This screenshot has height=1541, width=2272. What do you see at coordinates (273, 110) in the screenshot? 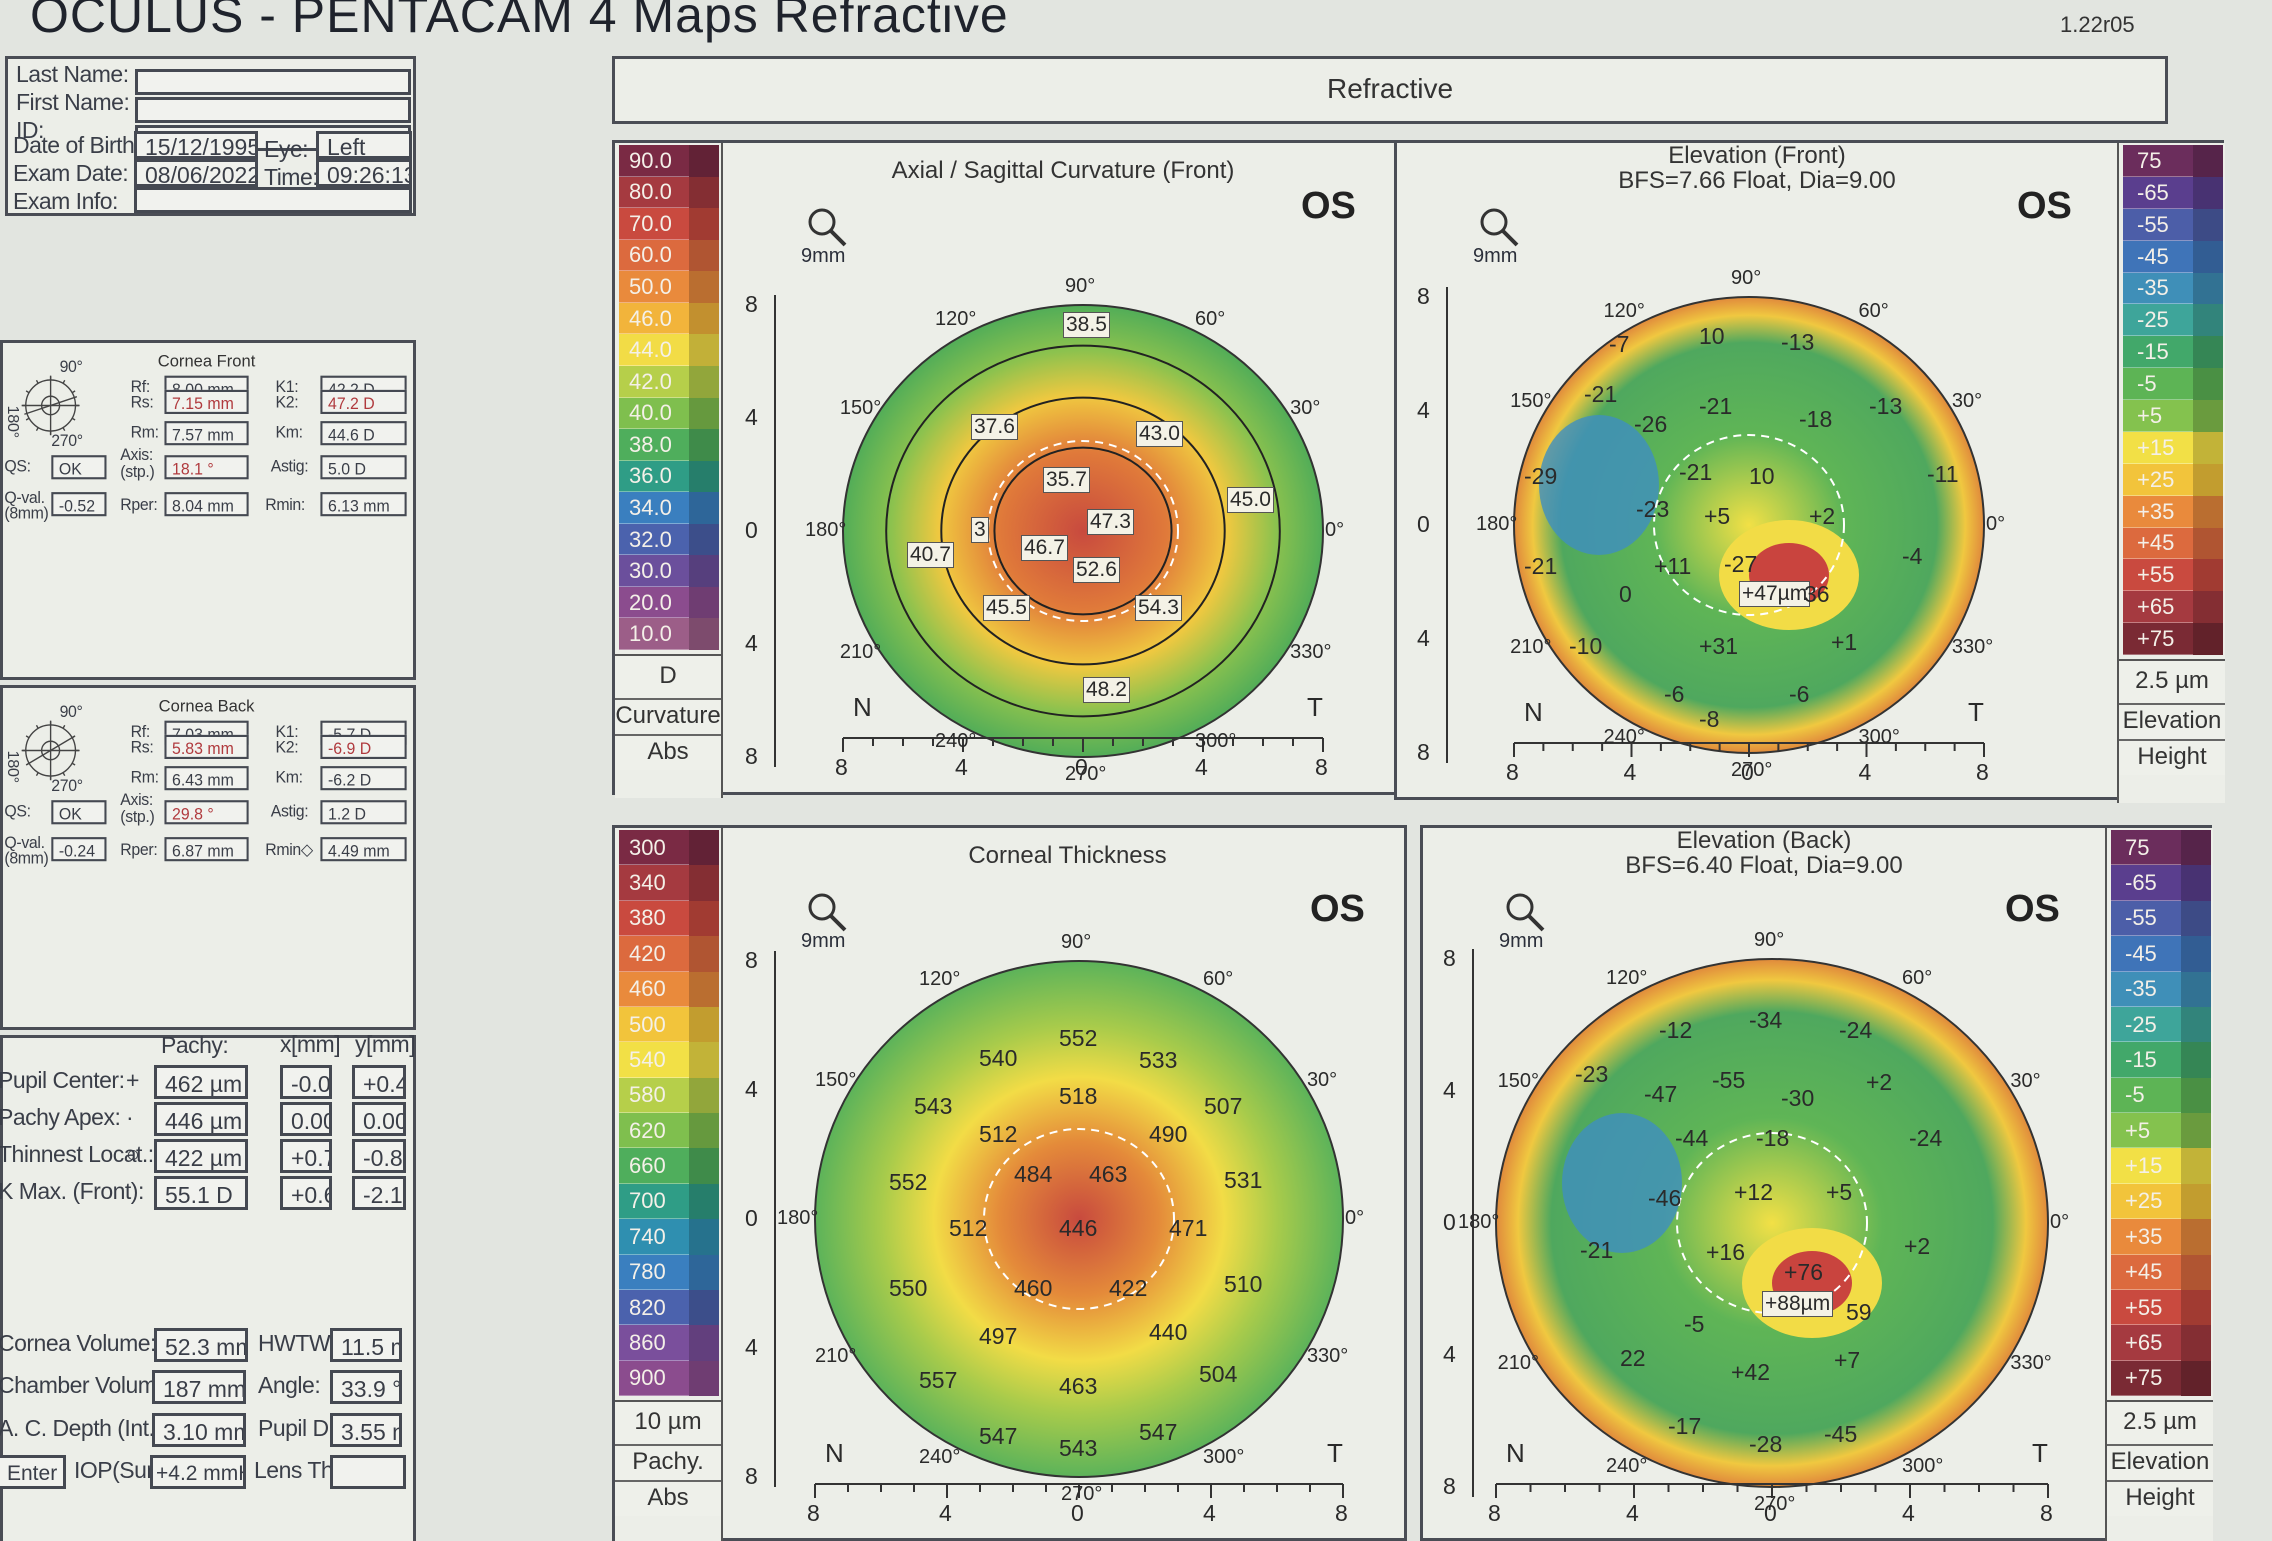
I see `first-name-field` at bounding box center [273, 110].